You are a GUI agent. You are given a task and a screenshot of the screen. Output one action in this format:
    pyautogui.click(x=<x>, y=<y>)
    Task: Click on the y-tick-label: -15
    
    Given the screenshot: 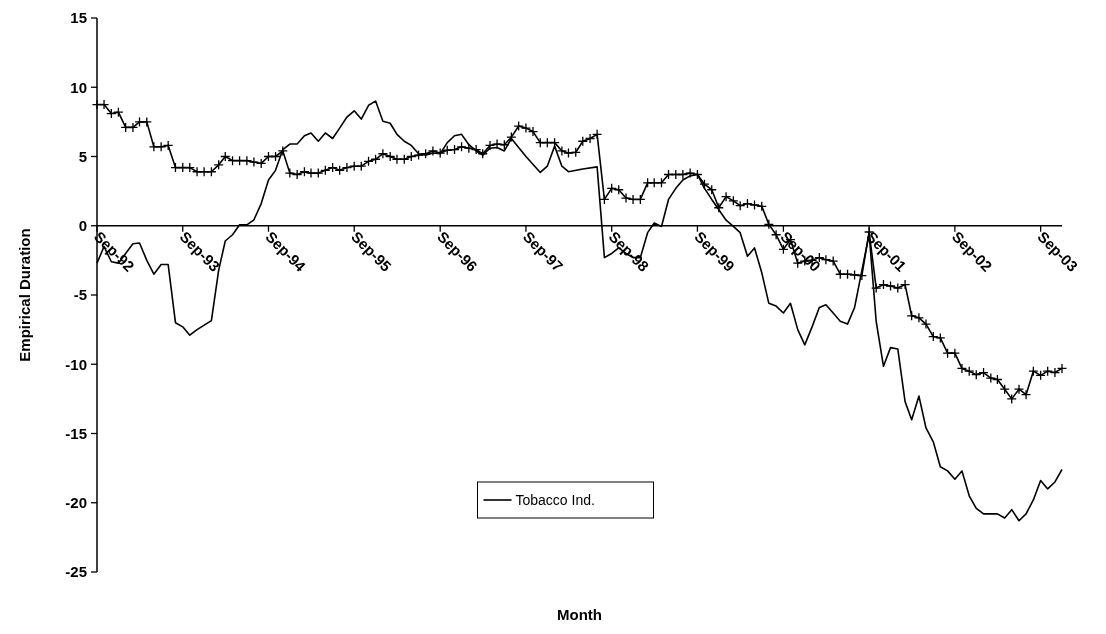 What is the action you would take?
    pyautogui.click(x=76, y=433)
    